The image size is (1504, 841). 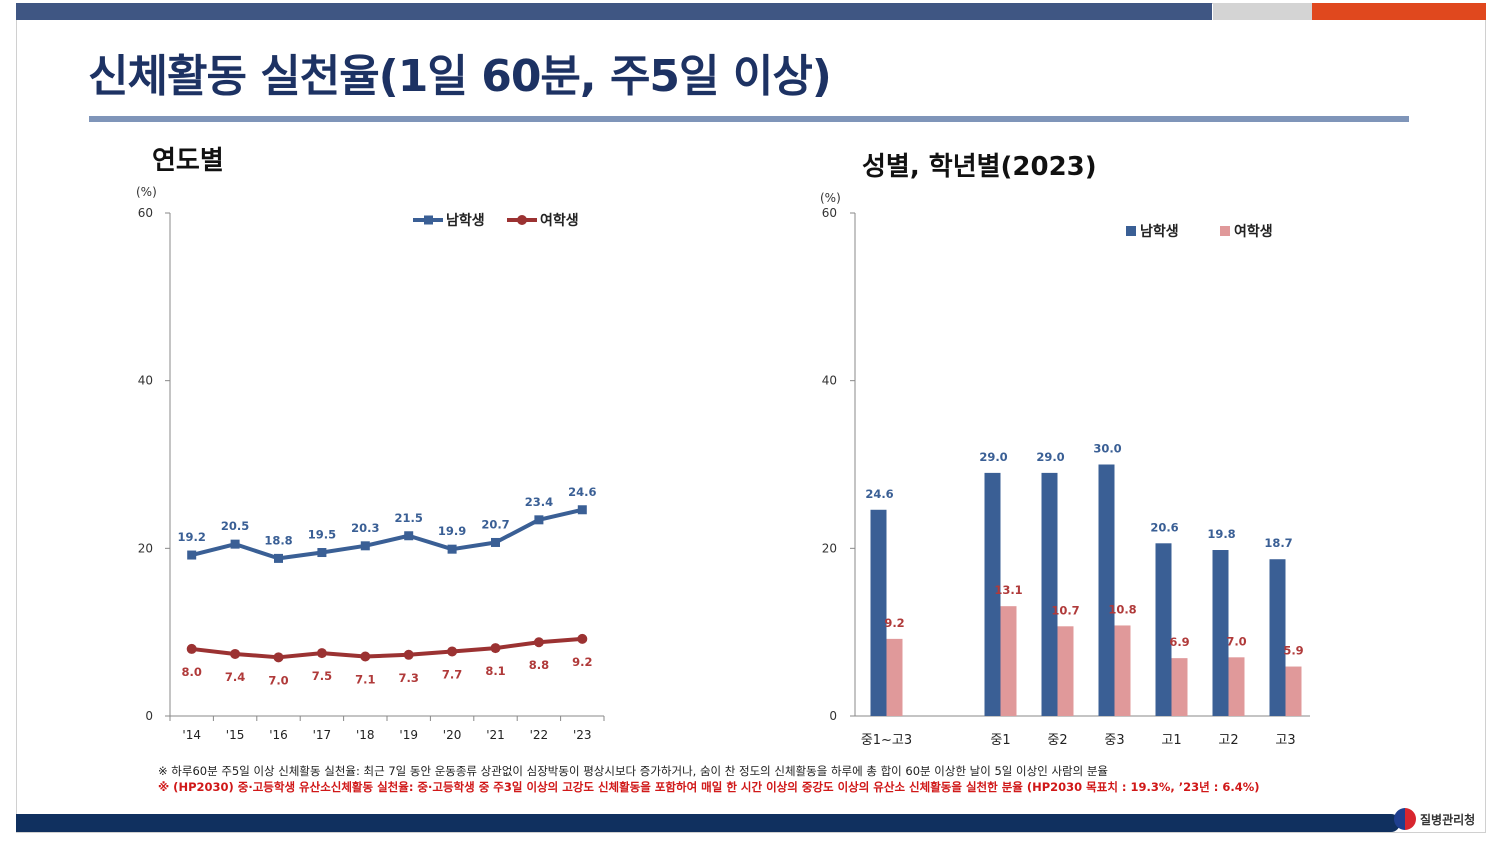 I want to click on x-tick-label: 중1~고3, so click(x=886, y=740).